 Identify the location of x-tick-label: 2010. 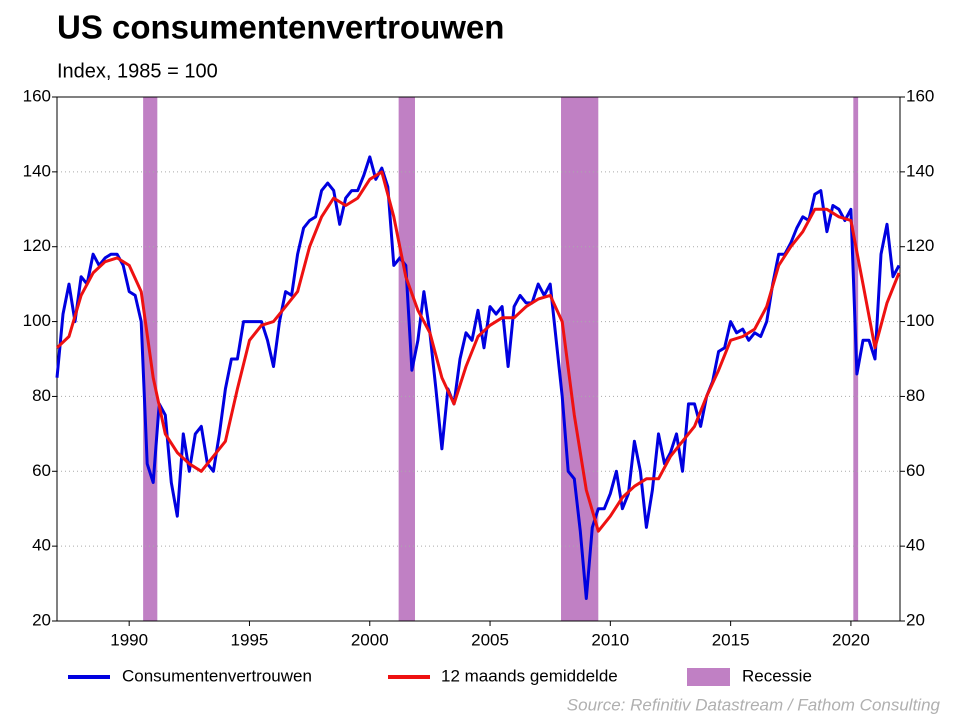
(610, 639).